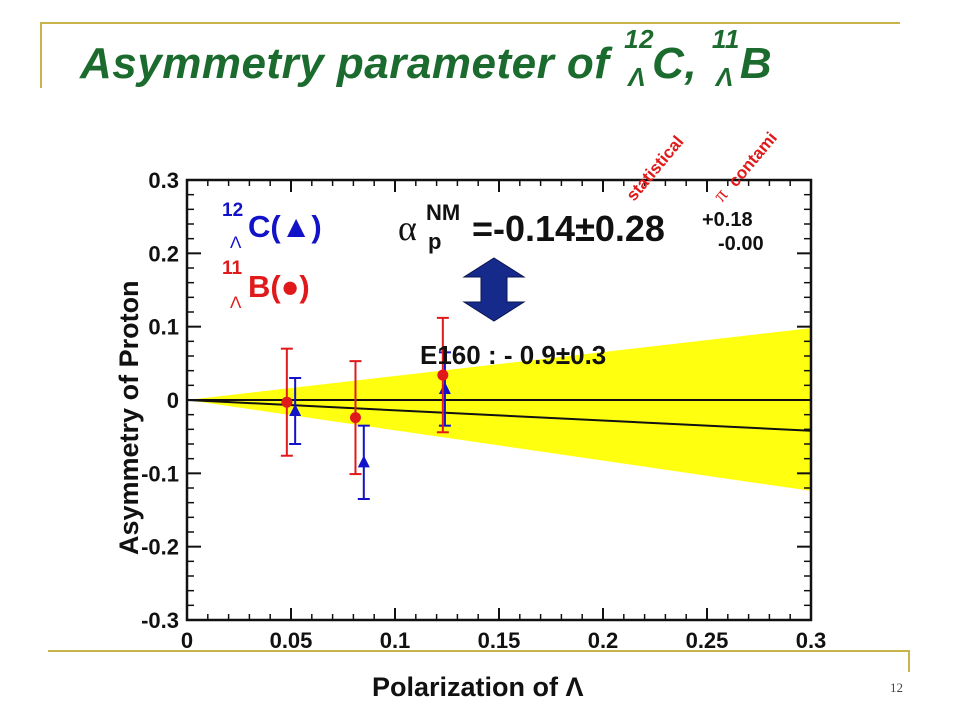 The width and height of the screenshot is (960, 720). I want to click on legend-c-mass: 12, so click(232, 210).